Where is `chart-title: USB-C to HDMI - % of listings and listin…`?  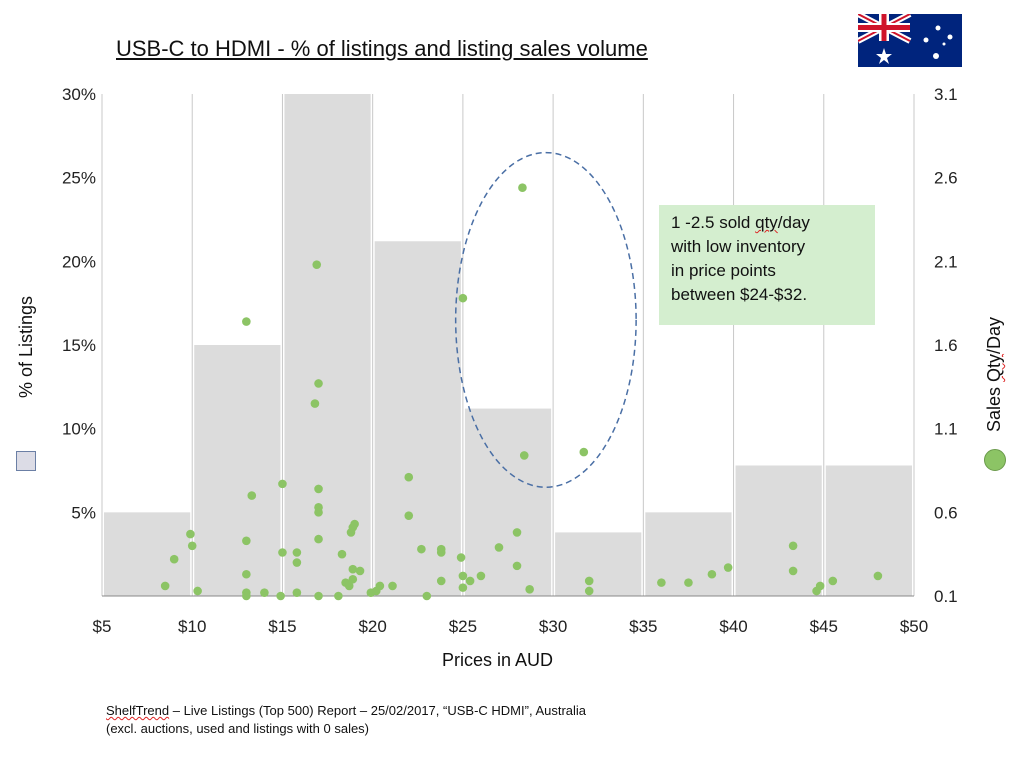 chart-title: USB-C to HDMI - % of listings and listin… is located at coordinates (382, 48).